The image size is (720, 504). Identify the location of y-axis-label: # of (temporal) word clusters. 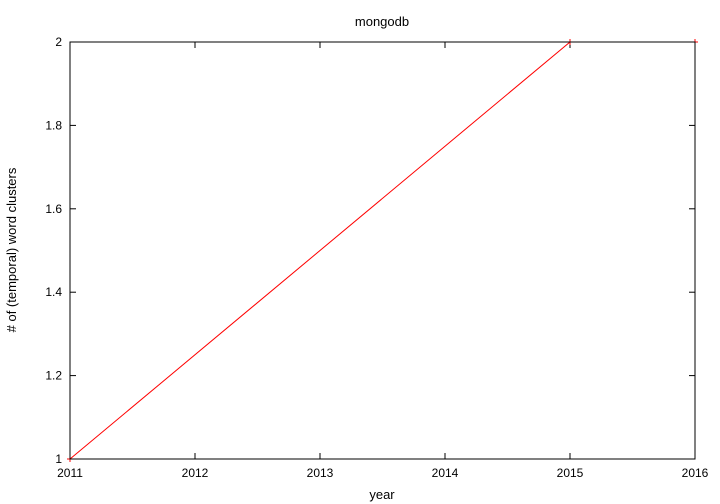
(11, 249).